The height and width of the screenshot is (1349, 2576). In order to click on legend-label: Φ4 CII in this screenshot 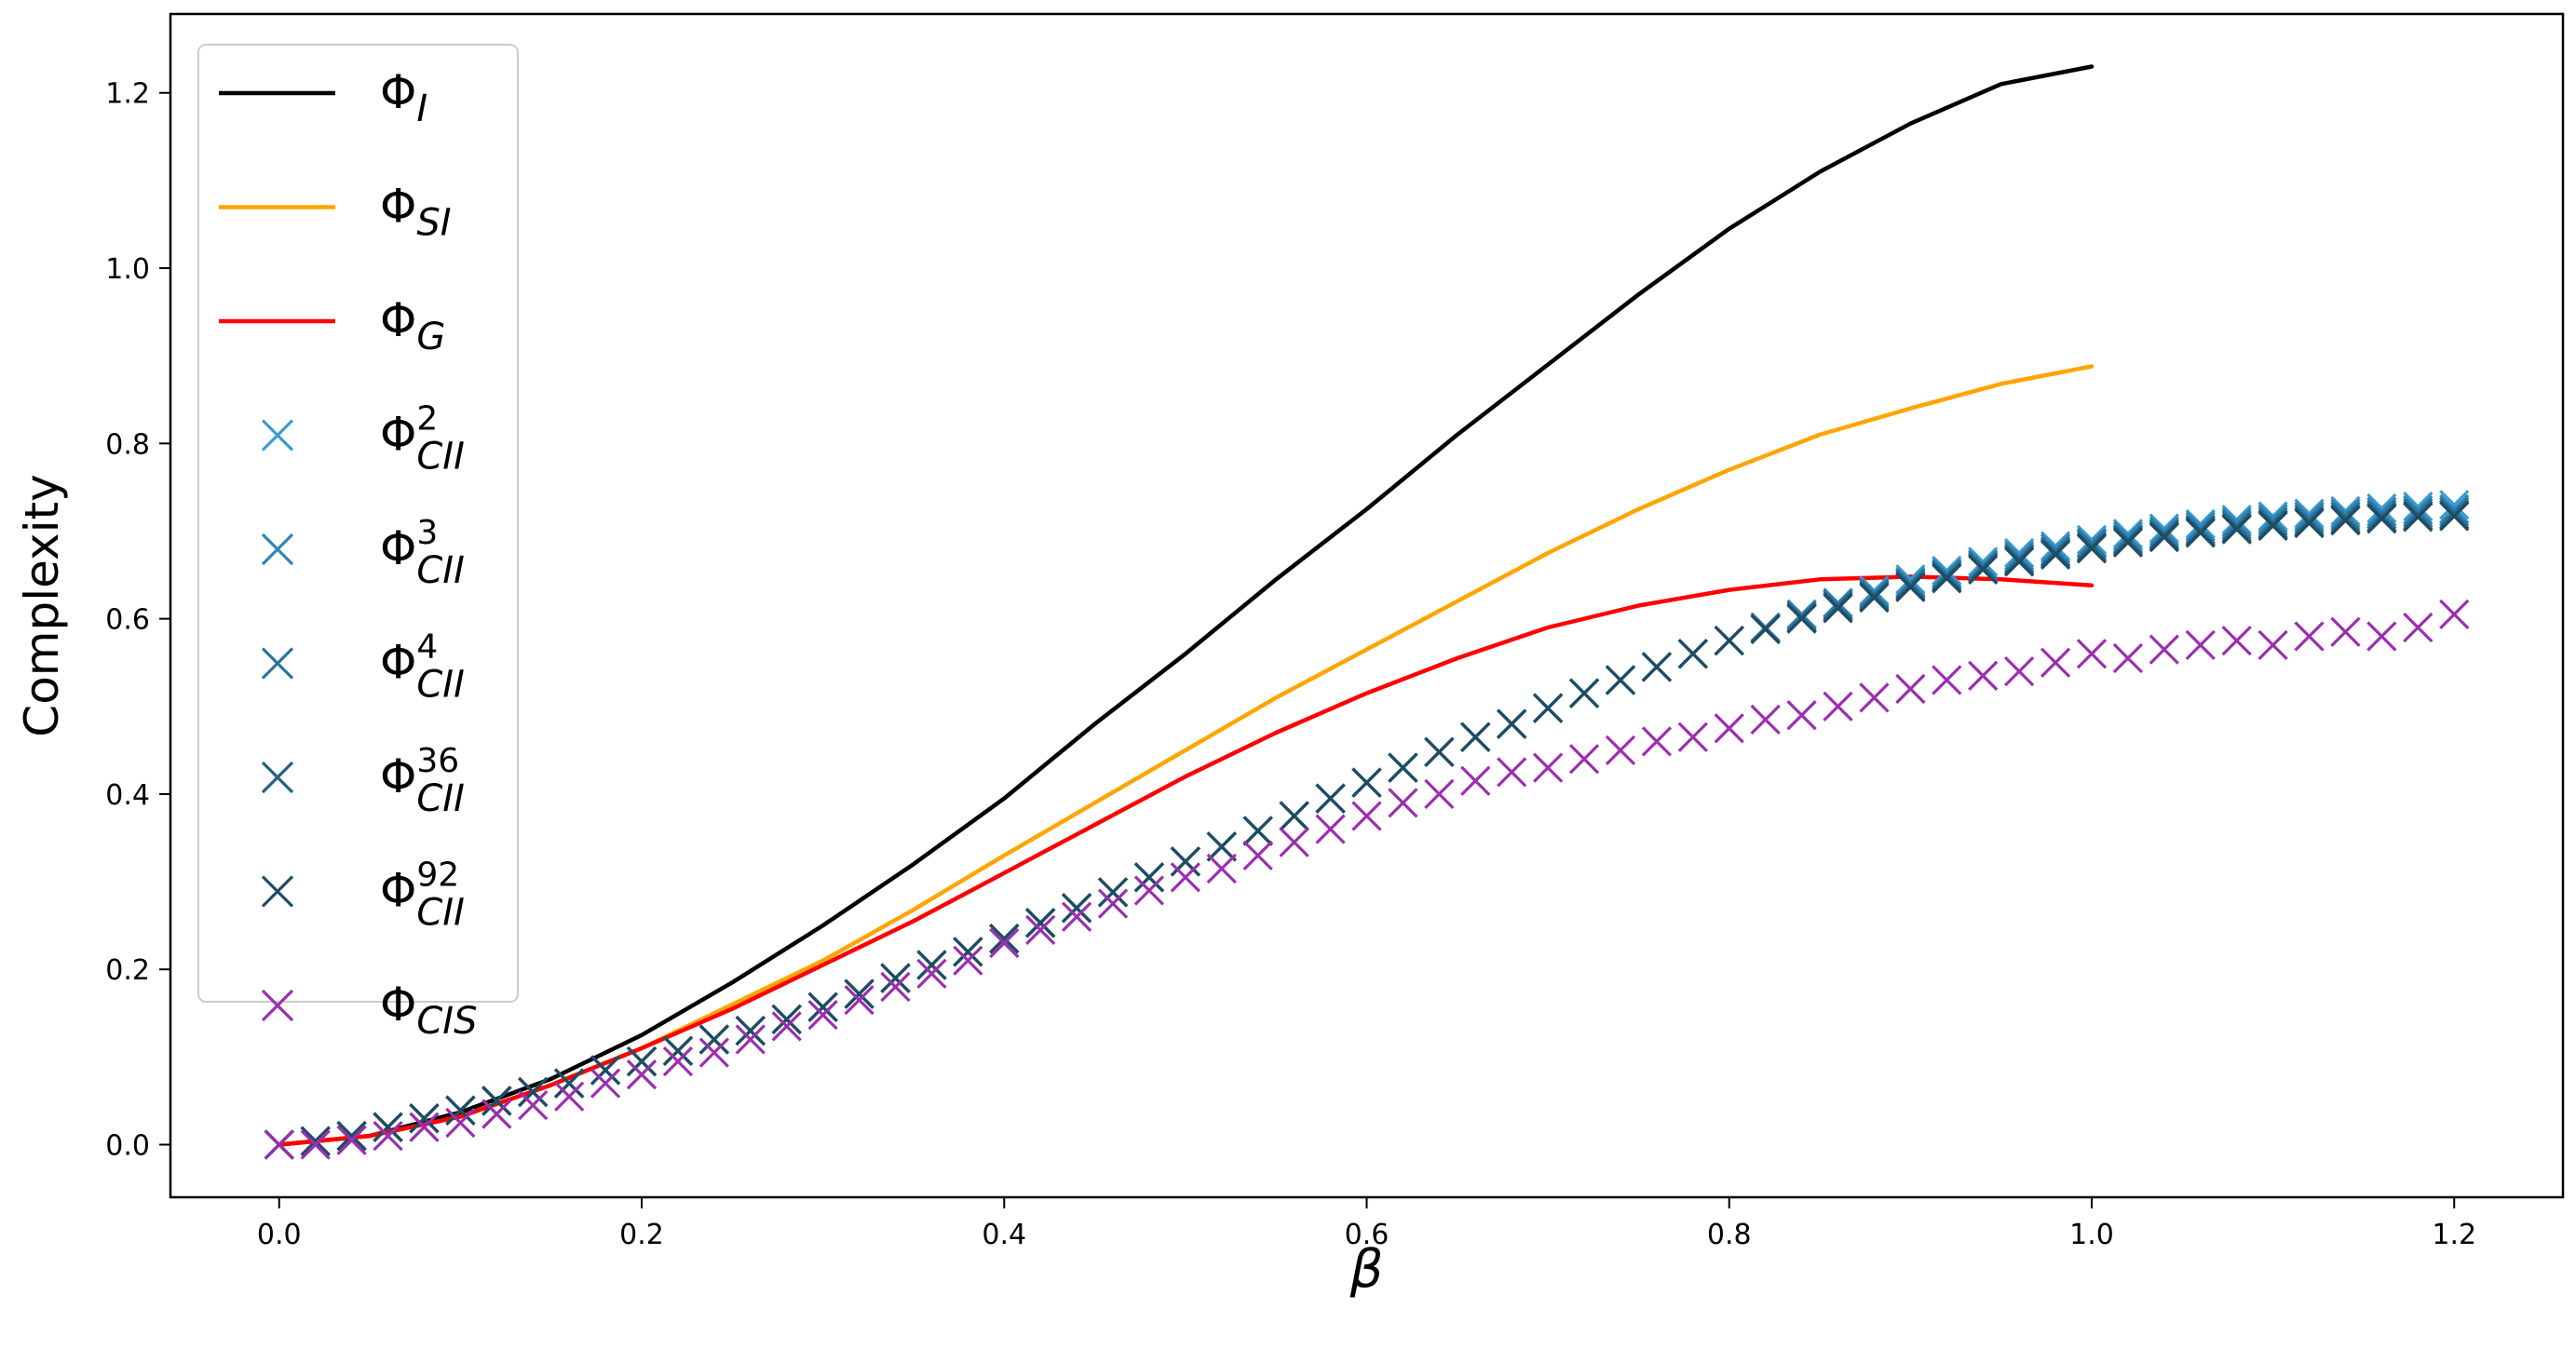, I will do `click(422, 667)`.